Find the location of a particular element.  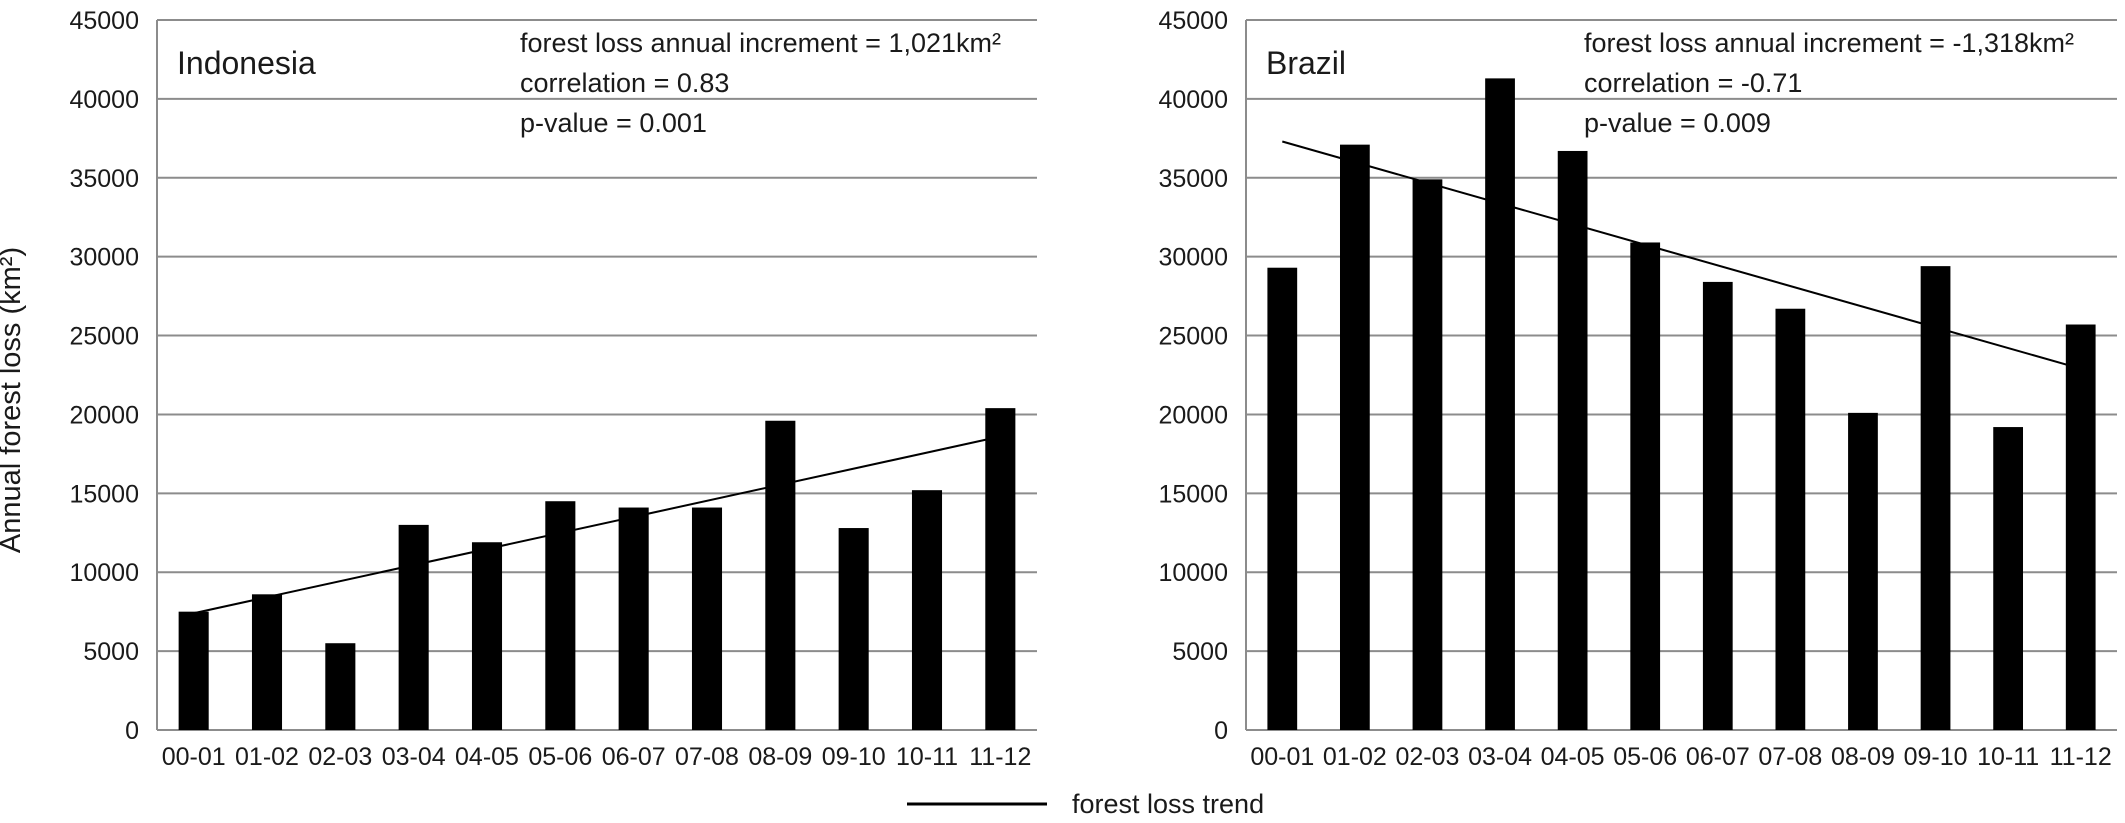

legend-label: forest loss trend is located at coordinates (1168, 803).